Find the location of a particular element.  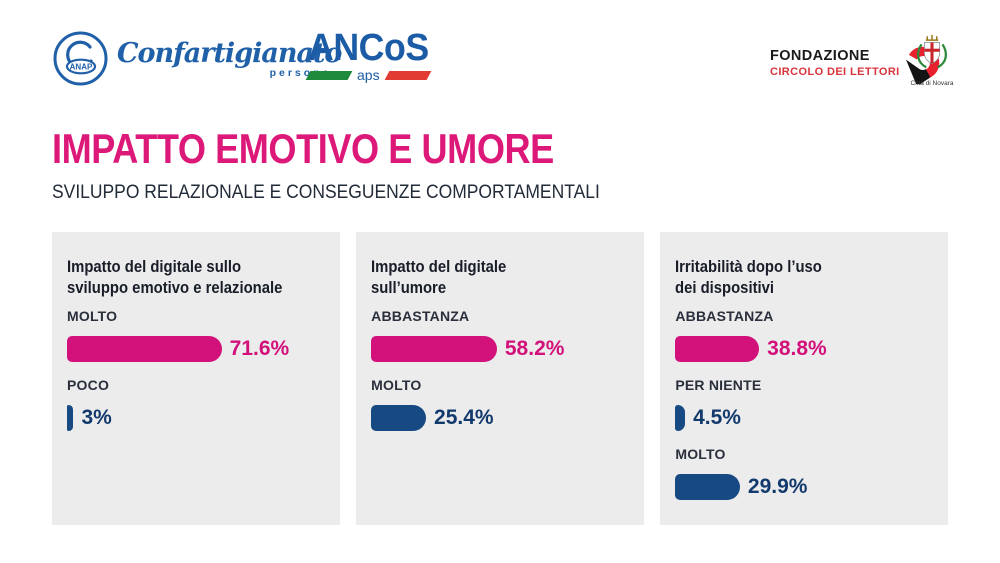

bar-value-label: 71.6% is located at coordinates (259, 348).